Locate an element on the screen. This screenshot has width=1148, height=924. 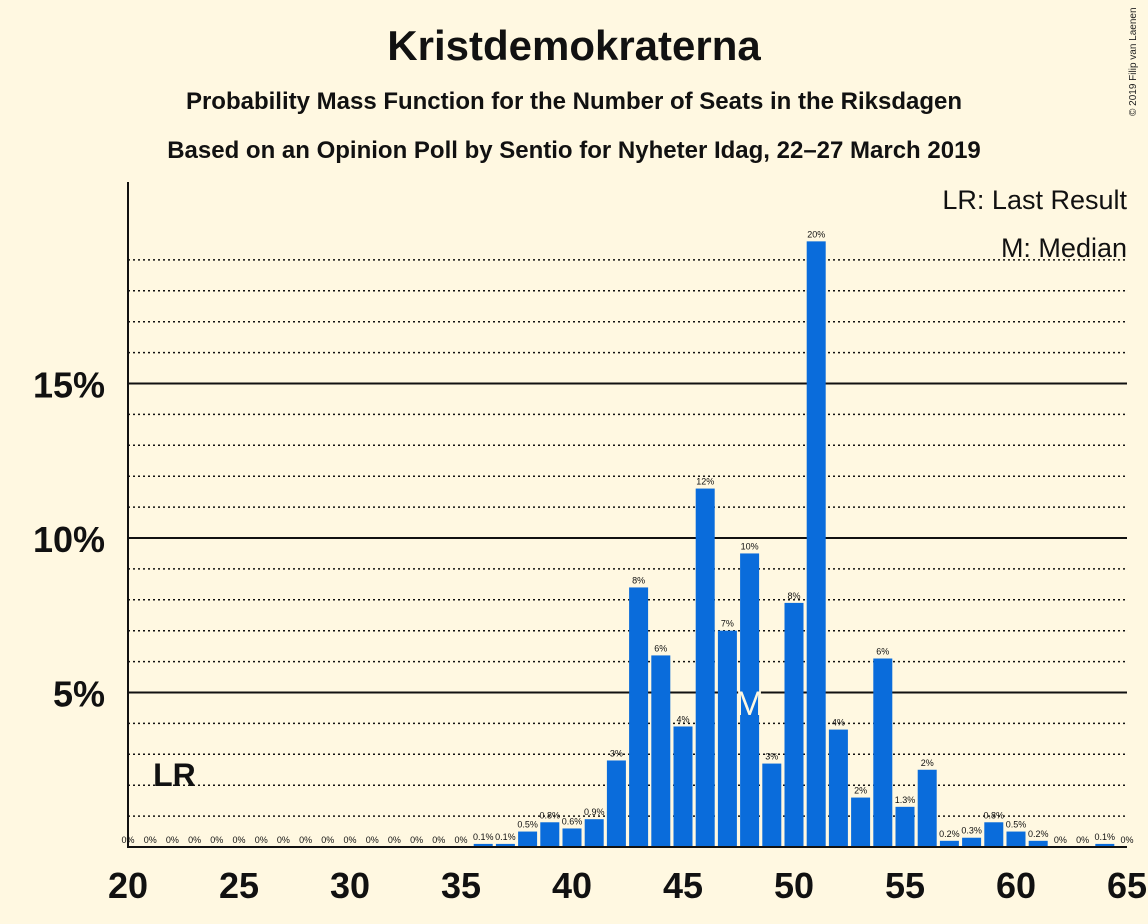
x-tick-label: 55 is located at coordinates (905, 885).